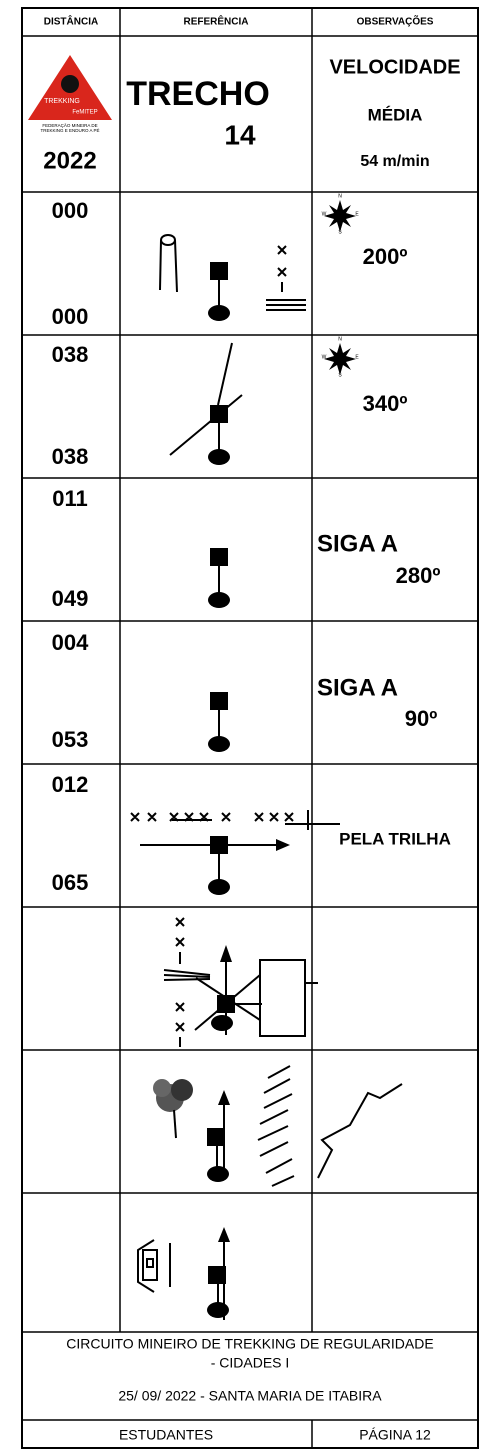  Describe the element at coordinates (385, 403) in the screenshot. I see `azimuth: 340º` at that location.